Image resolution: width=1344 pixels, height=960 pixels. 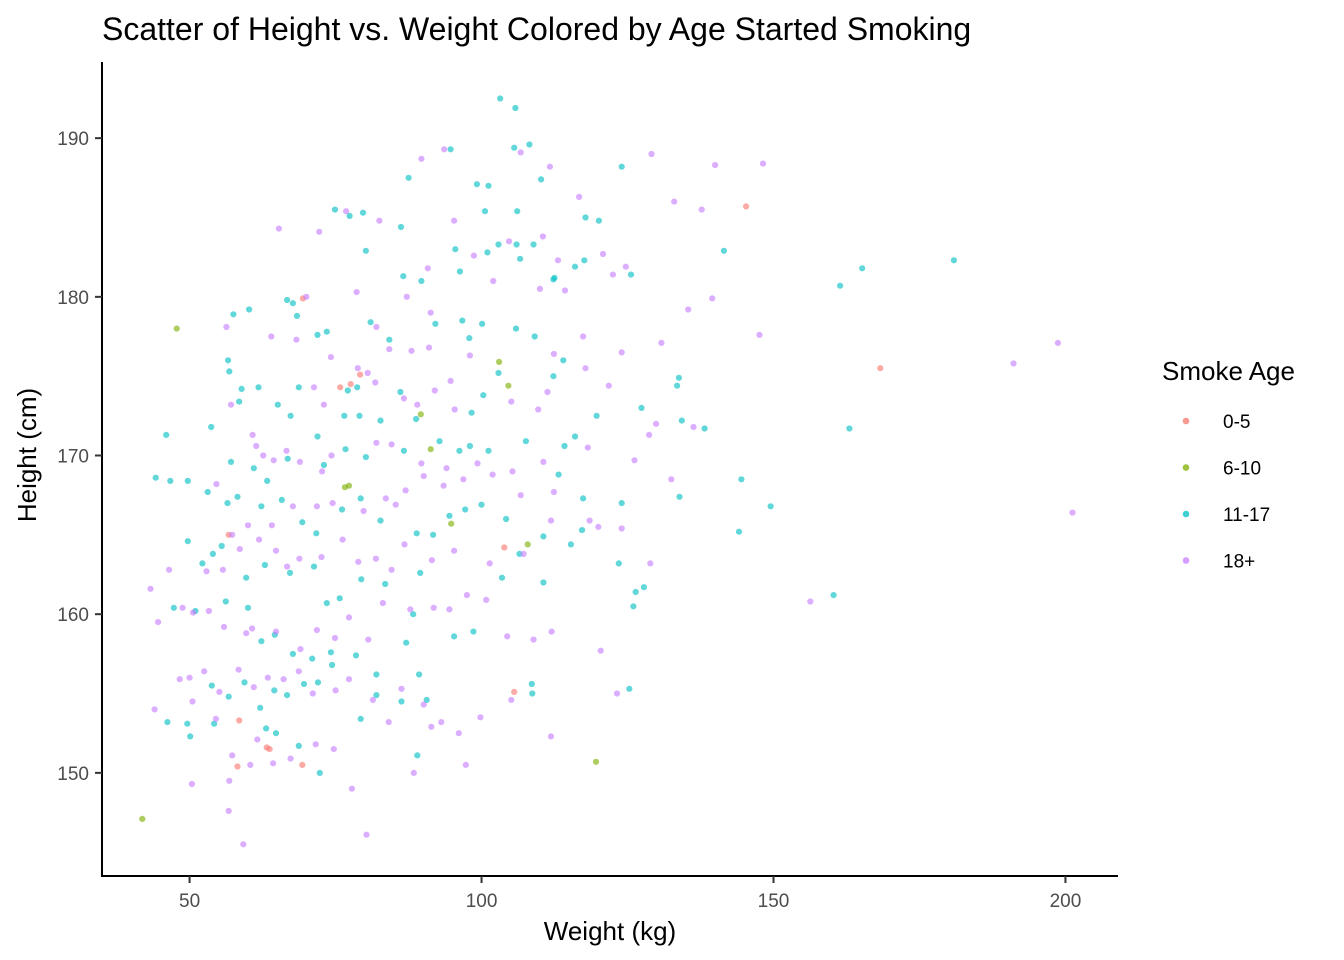 I want to click on y-axis-ticks: 150 160 170 180 190, so click(x=79, y=457).